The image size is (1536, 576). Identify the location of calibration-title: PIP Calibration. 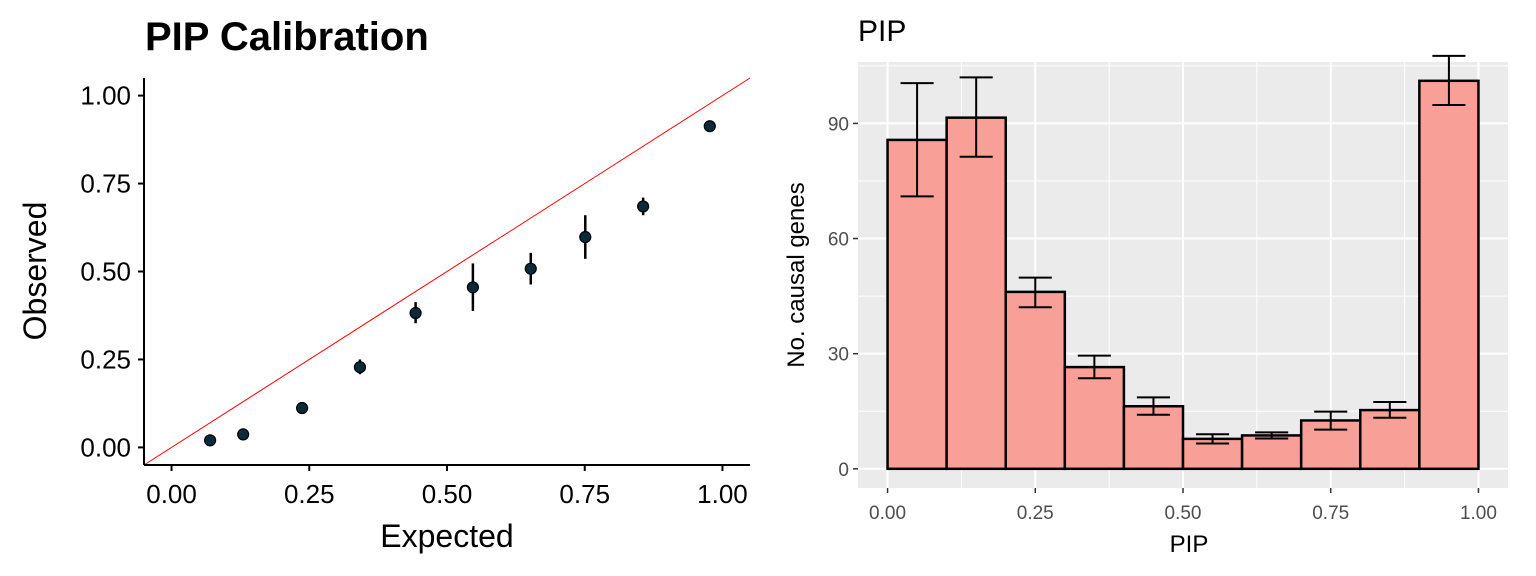
(287, 37).